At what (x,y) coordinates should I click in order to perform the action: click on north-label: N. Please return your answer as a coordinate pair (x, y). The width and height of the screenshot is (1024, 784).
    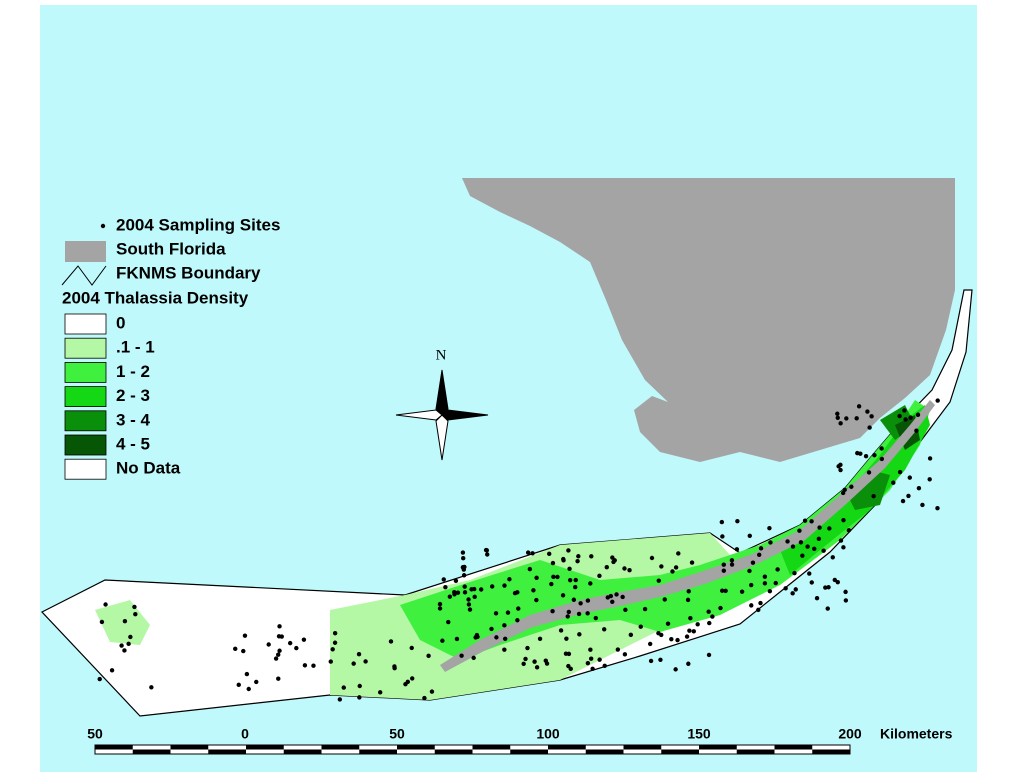
    Looking at the image, I should click on (441, 355).